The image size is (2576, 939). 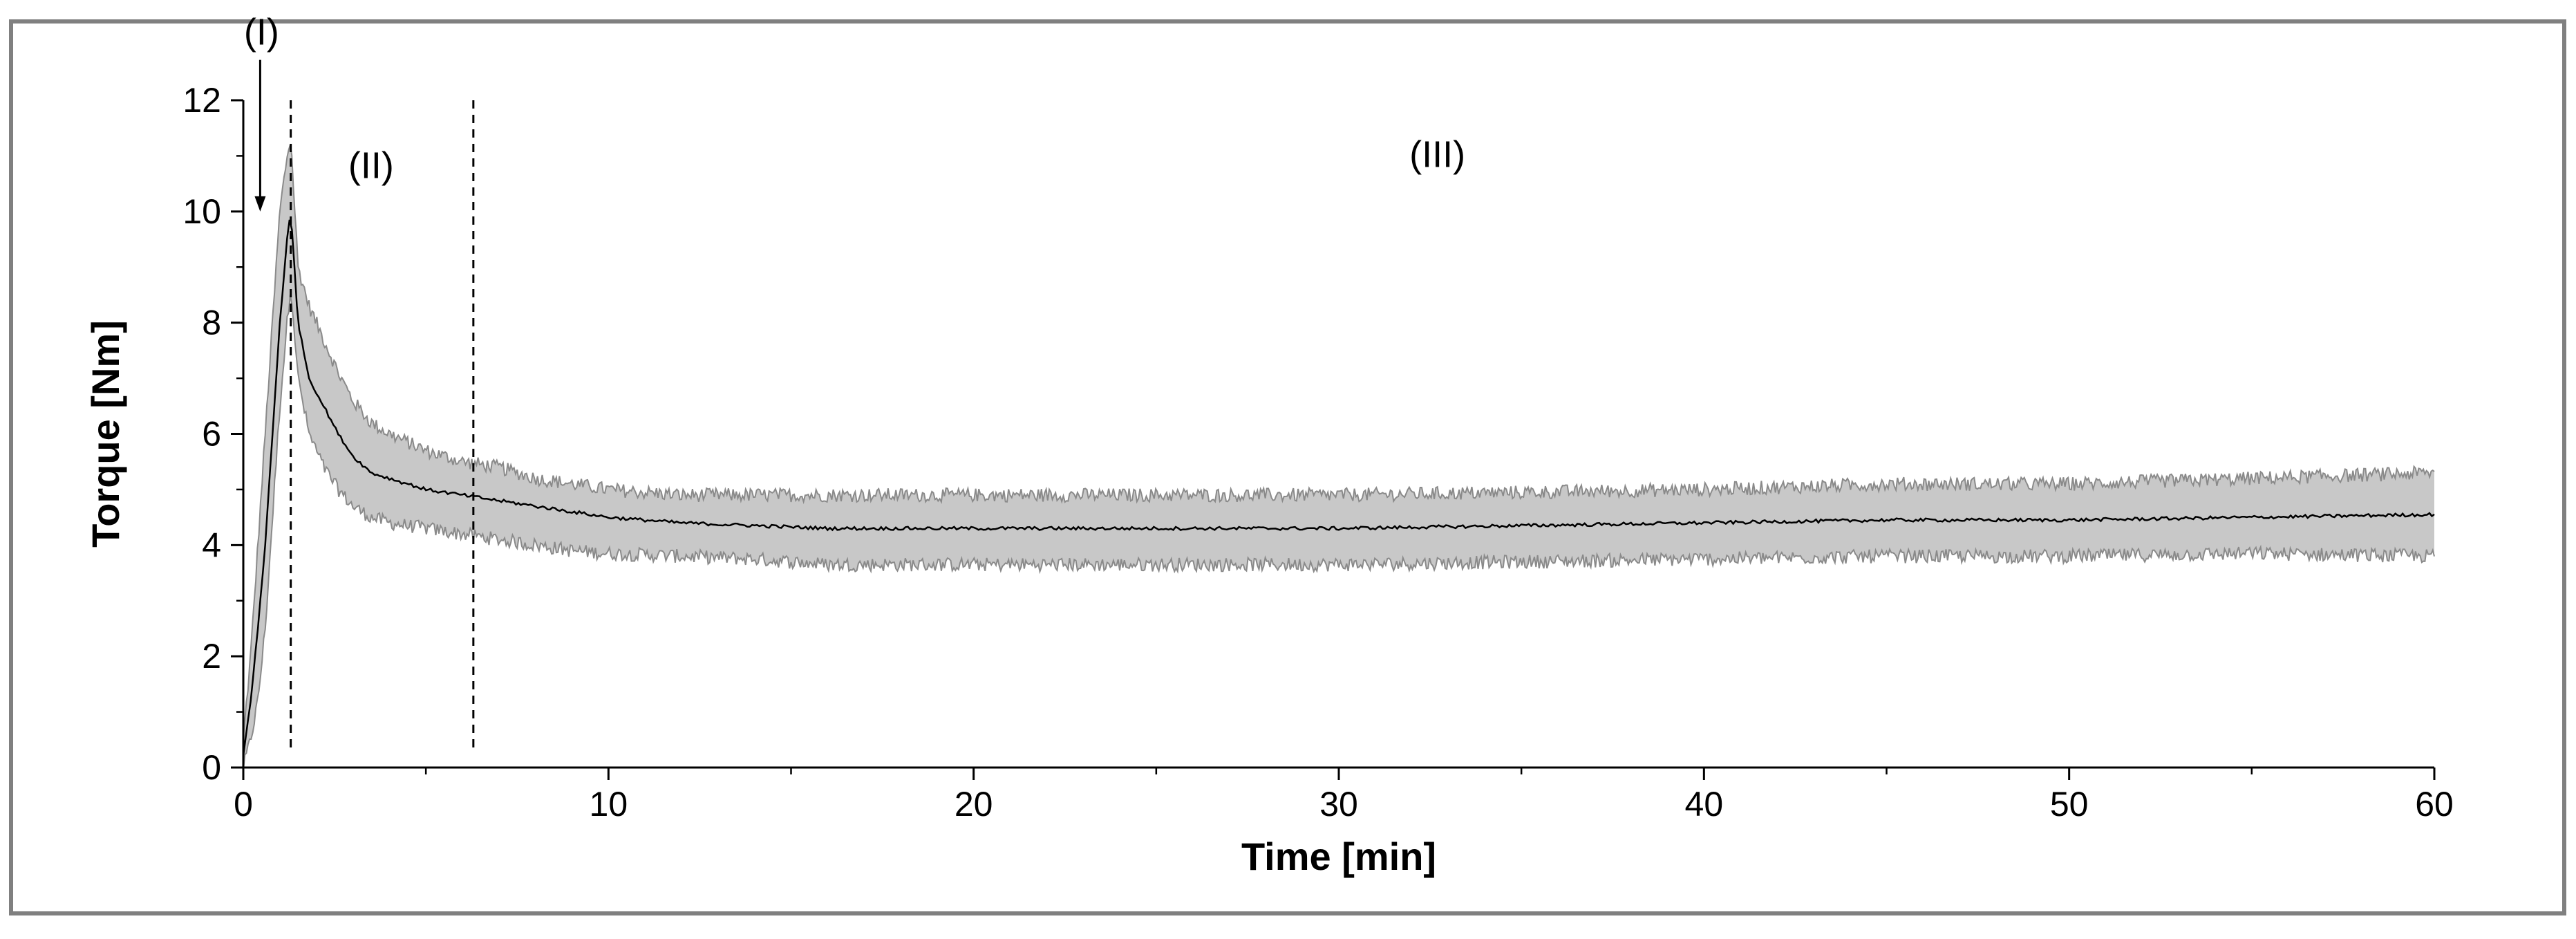 I want to click on region-label-2: (II), so click(x=371, y=166).